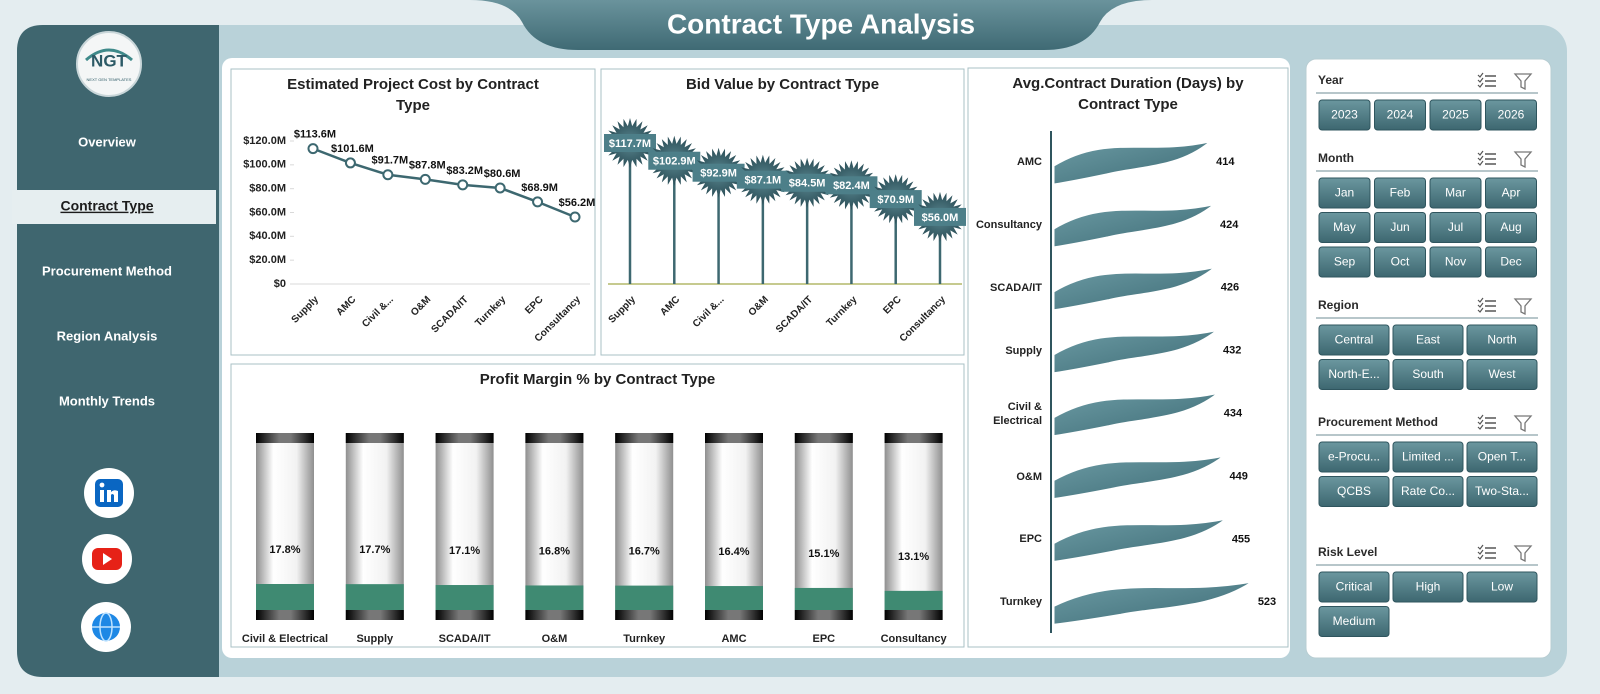  Describe the element at coordinates (577, 203) in the screenshot. I see `value-label: $56.2M` at that location.